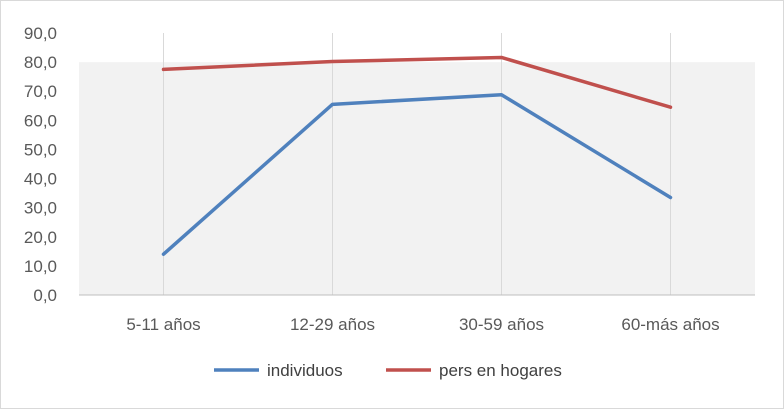  What do you see at coordinates (40, 91) in the screenshot?
I see `y-tick-label: 70,0` at bounding box center [40, 91].